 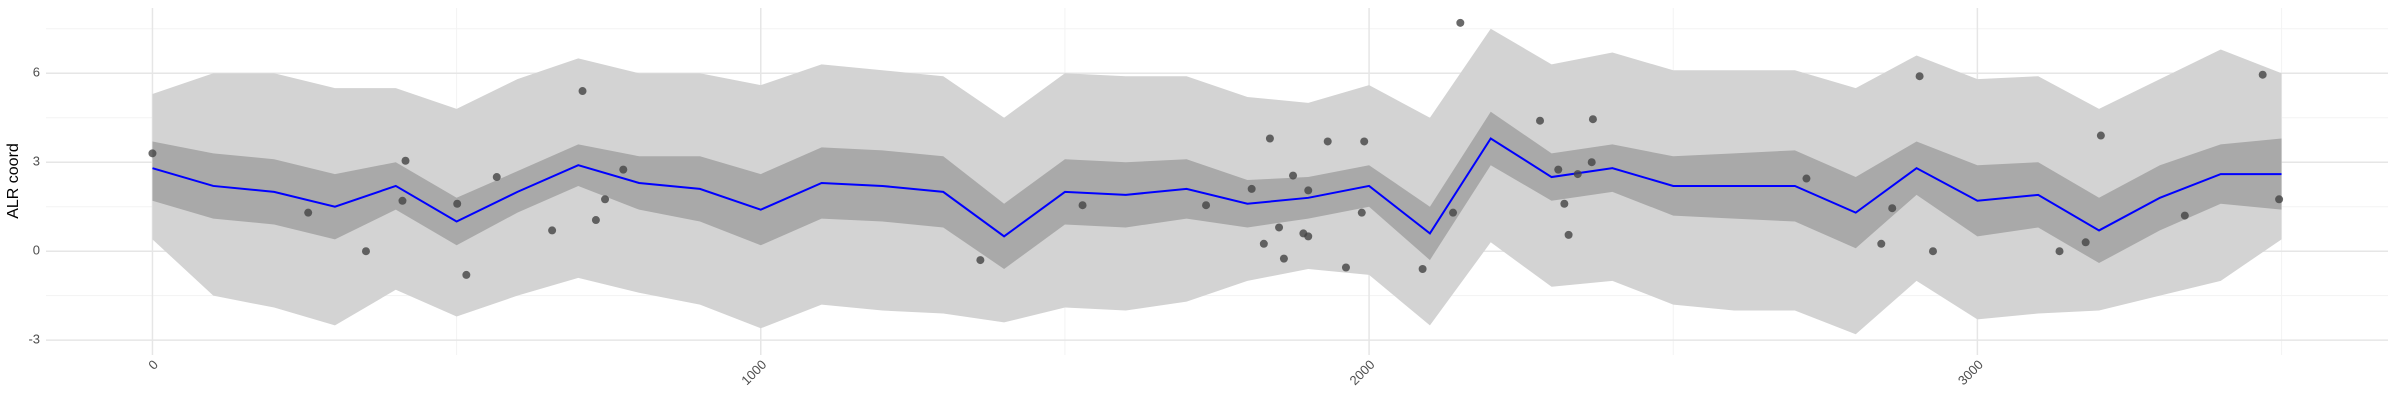 What do you see at coordinates (153, 365) in the screenshot?
I see `x-tick-label: 0` at bounding box center [153, 365].